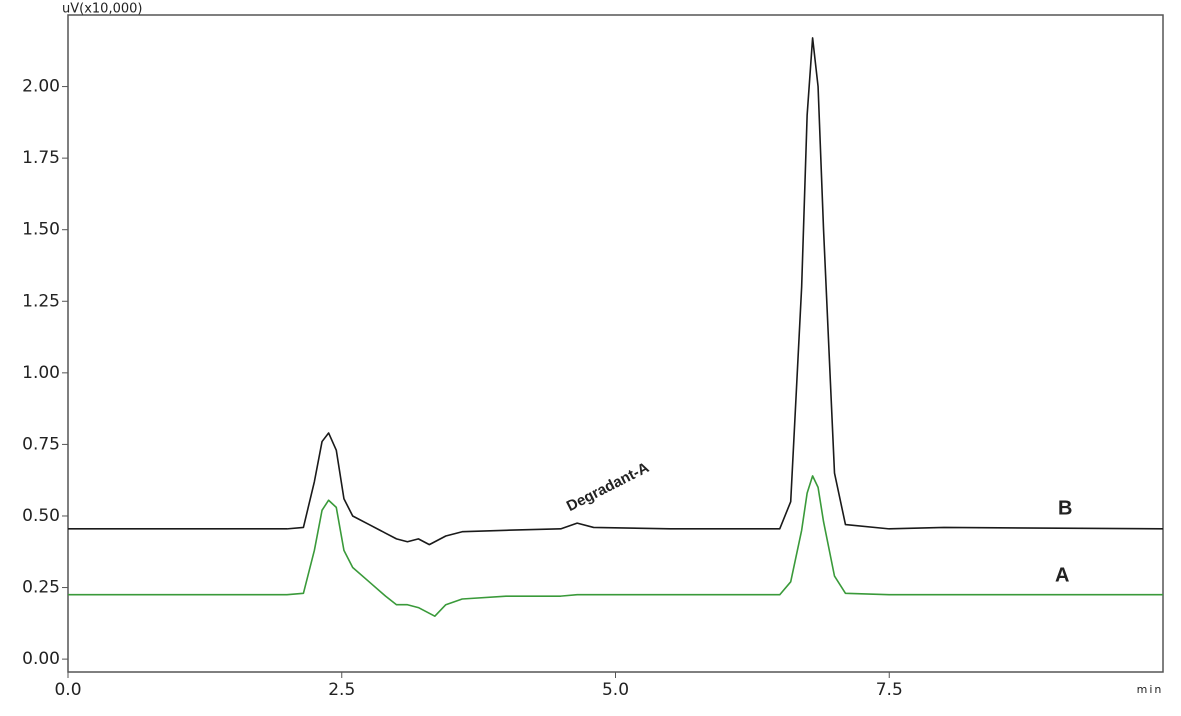 The height and width of the screenshot is (716, 1181). Describe the element at coordinates (41, 158) in the screenshot. I see `y-tick-label: 1.75` at that location.